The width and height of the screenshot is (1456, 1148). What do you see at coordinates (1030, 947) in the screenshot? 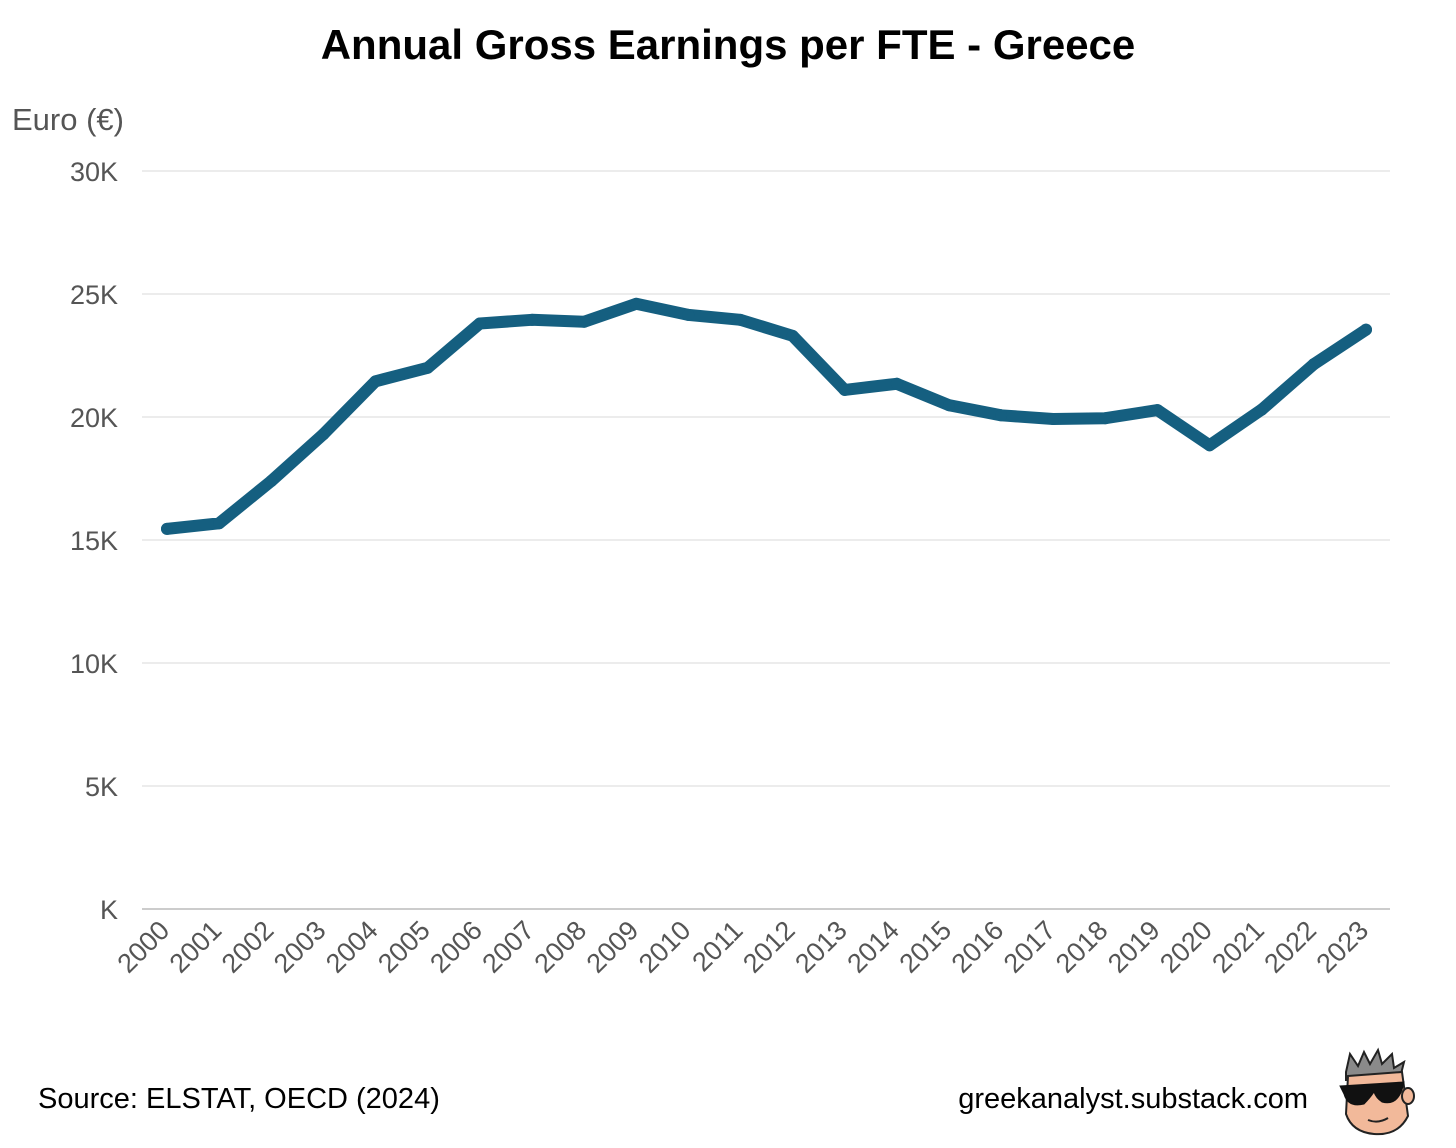
I see `x-tick-label: 2017` at bounding box center [1030, 947].